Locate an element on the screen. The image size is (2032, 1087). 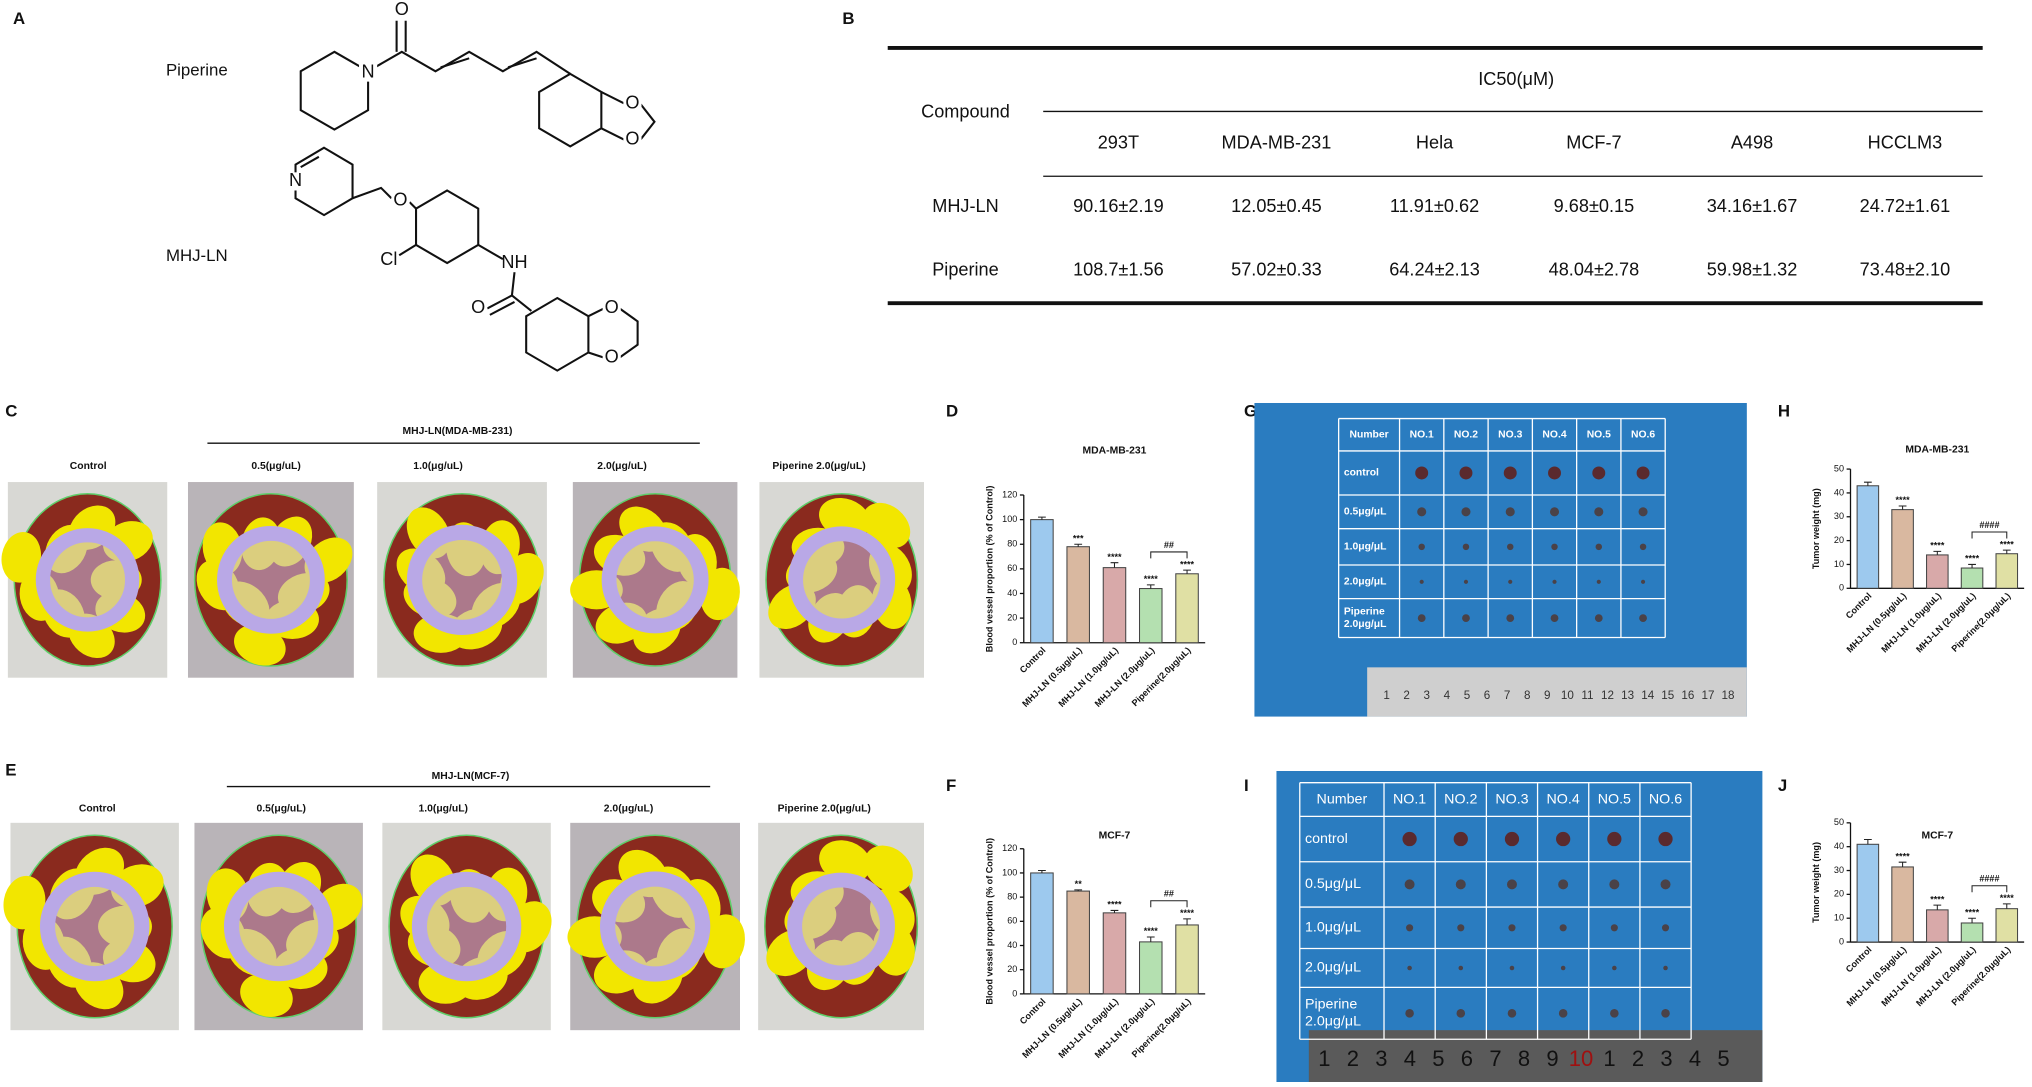
grid-header: Number is located at coordinates (1342, 799).